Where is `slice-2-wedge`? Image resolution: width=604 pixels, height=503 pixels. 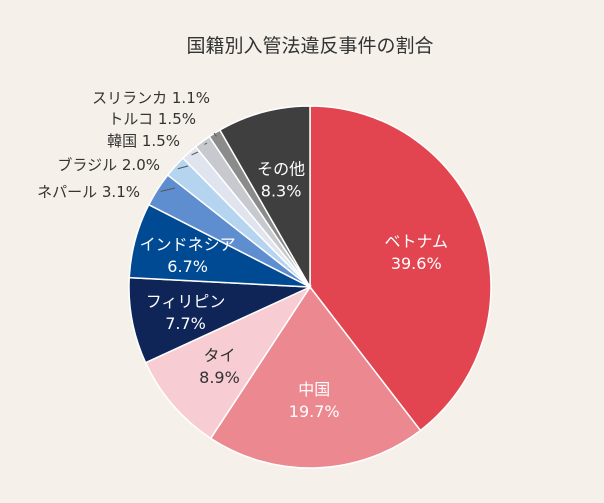
slice-2-wedge is located at coordinates (315, 377).